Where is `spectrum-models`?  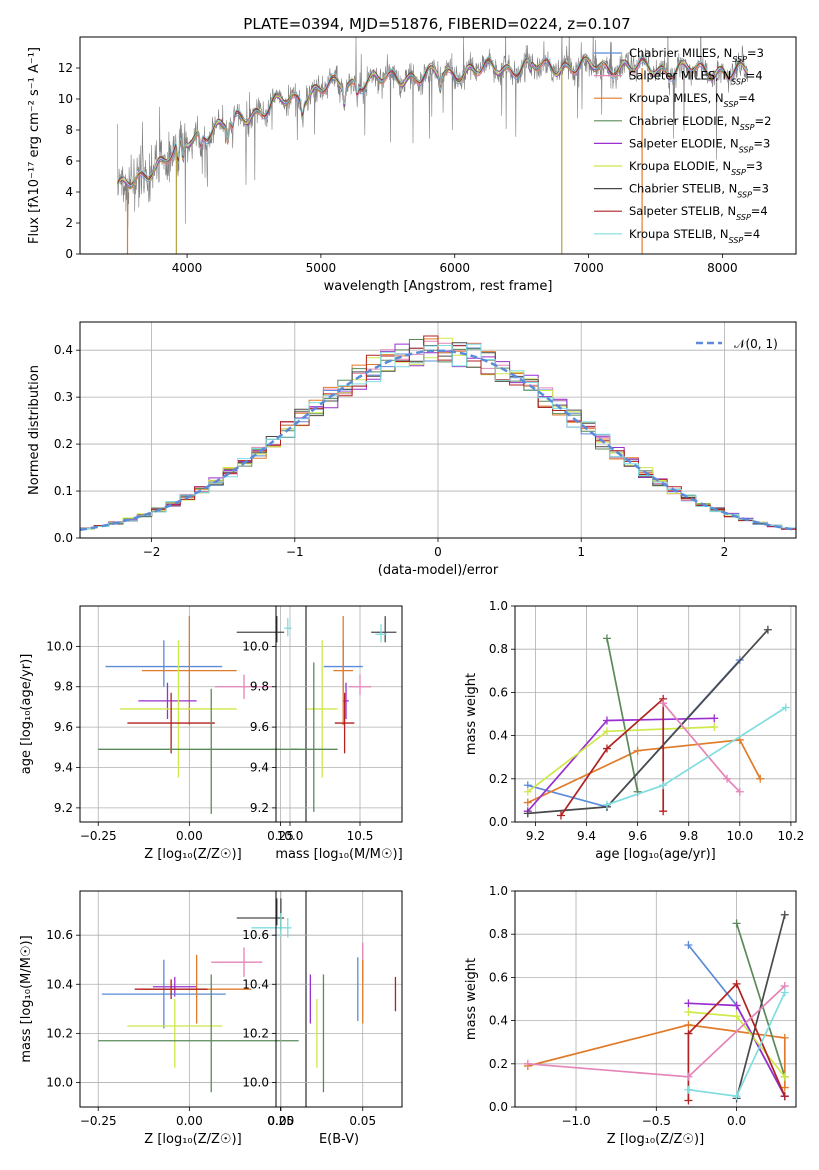
spectrum-models is located at coordinates (433, 153).